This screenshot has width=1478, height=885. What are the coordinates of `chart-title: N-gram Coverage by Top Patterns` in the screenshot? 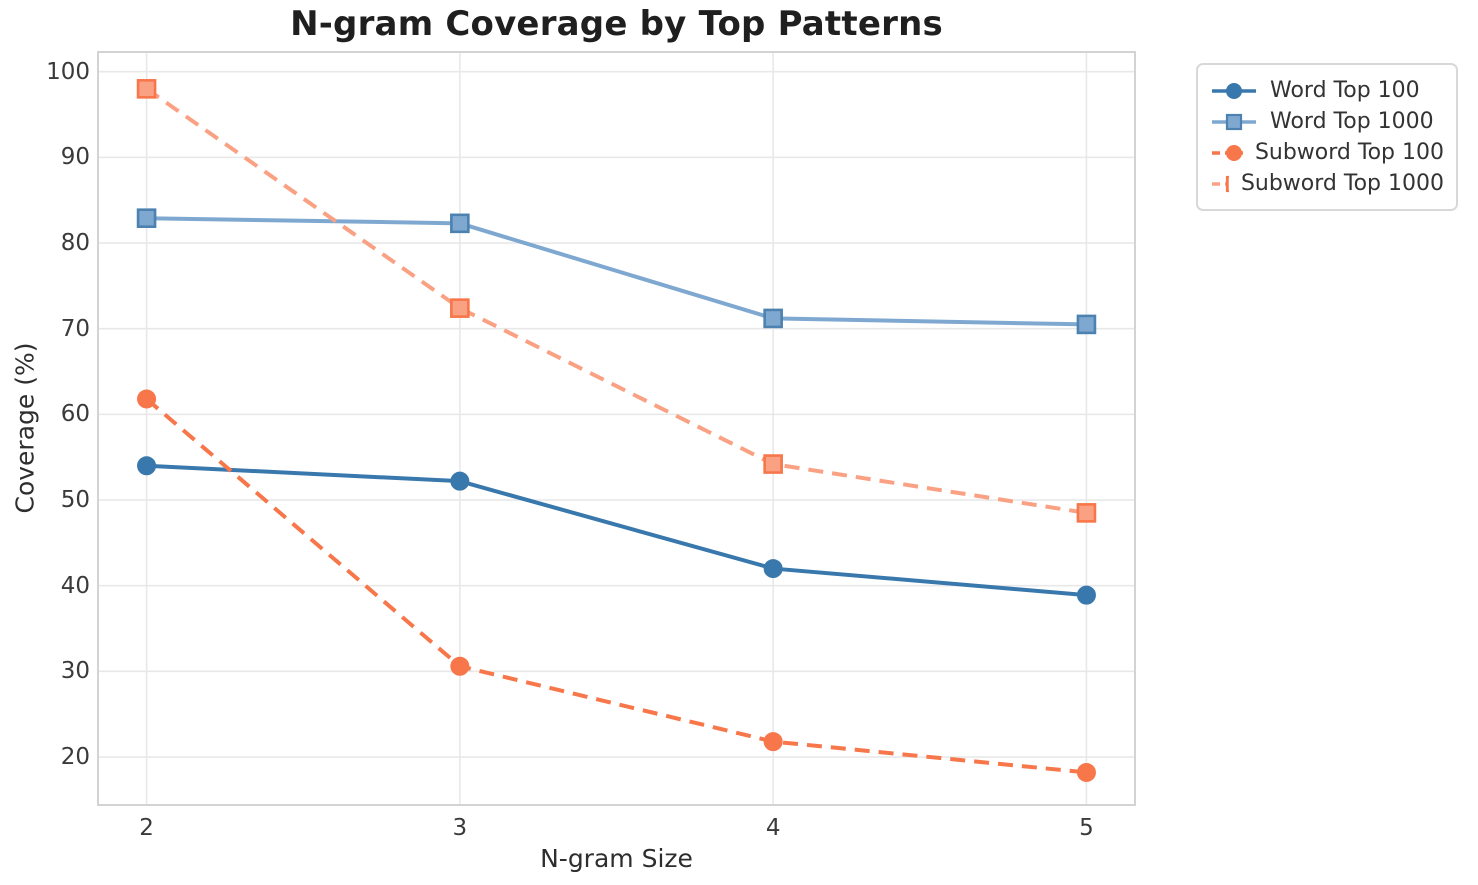 It's located at (616, 24).